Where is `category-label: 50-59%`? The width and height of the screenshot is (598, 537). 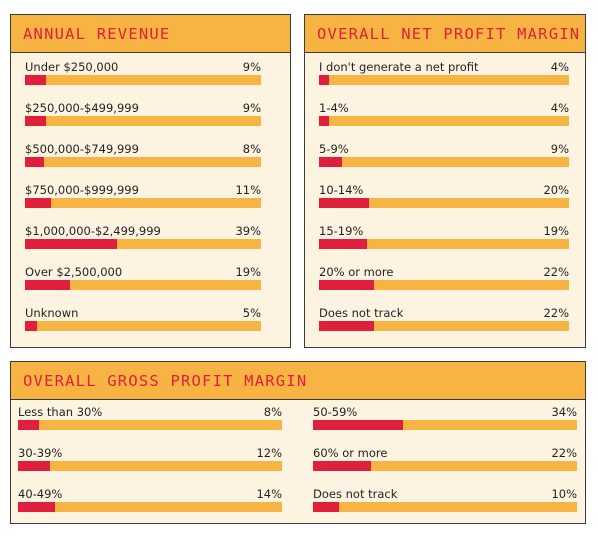
category-label: 50-59% is located at coordinates (335, 412).